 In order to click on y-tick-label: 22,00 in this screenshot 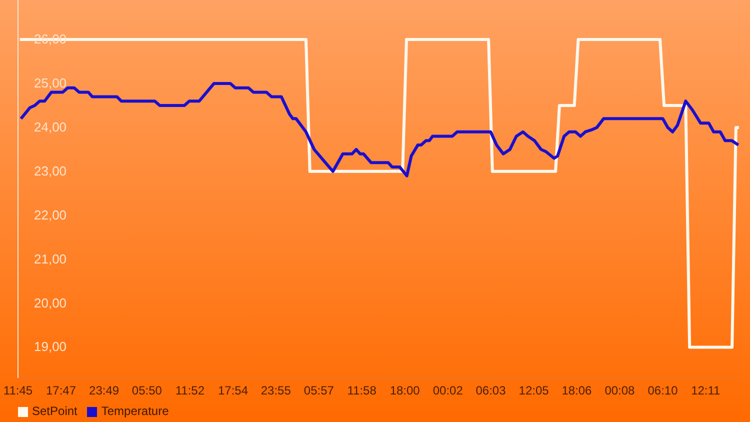, I will do `click(50, 214)`.